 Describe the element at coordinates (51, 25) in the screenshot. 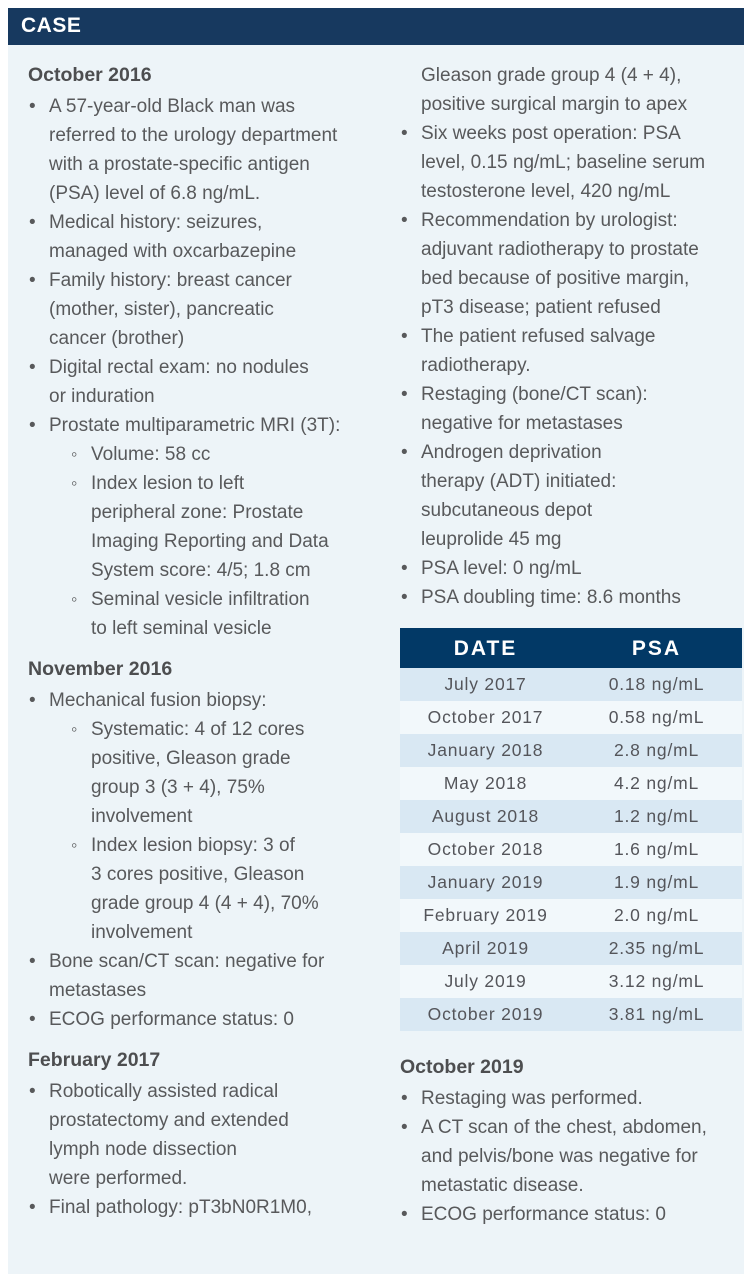

I see `case-title: CASE` at that location.